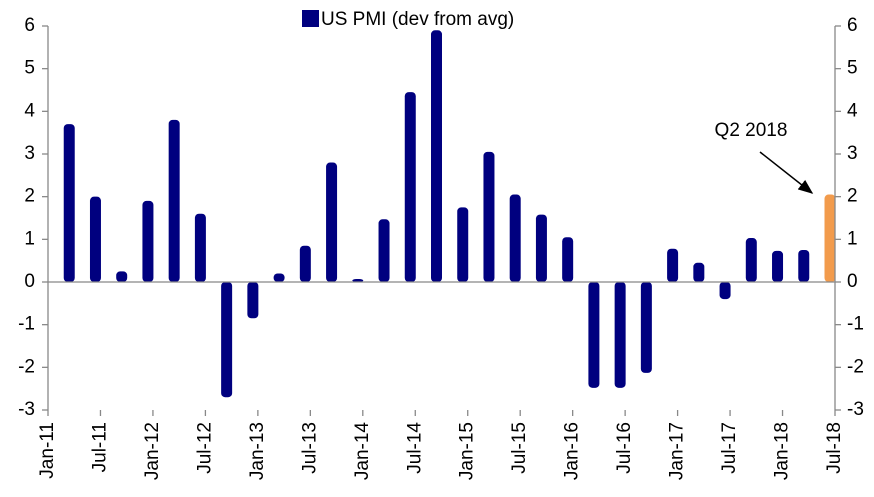 This screenshot has height=497, width=874. Describe the element at coordinates (852, 196) in the screenshot. I see `y2-tick-label: 2` at that location.